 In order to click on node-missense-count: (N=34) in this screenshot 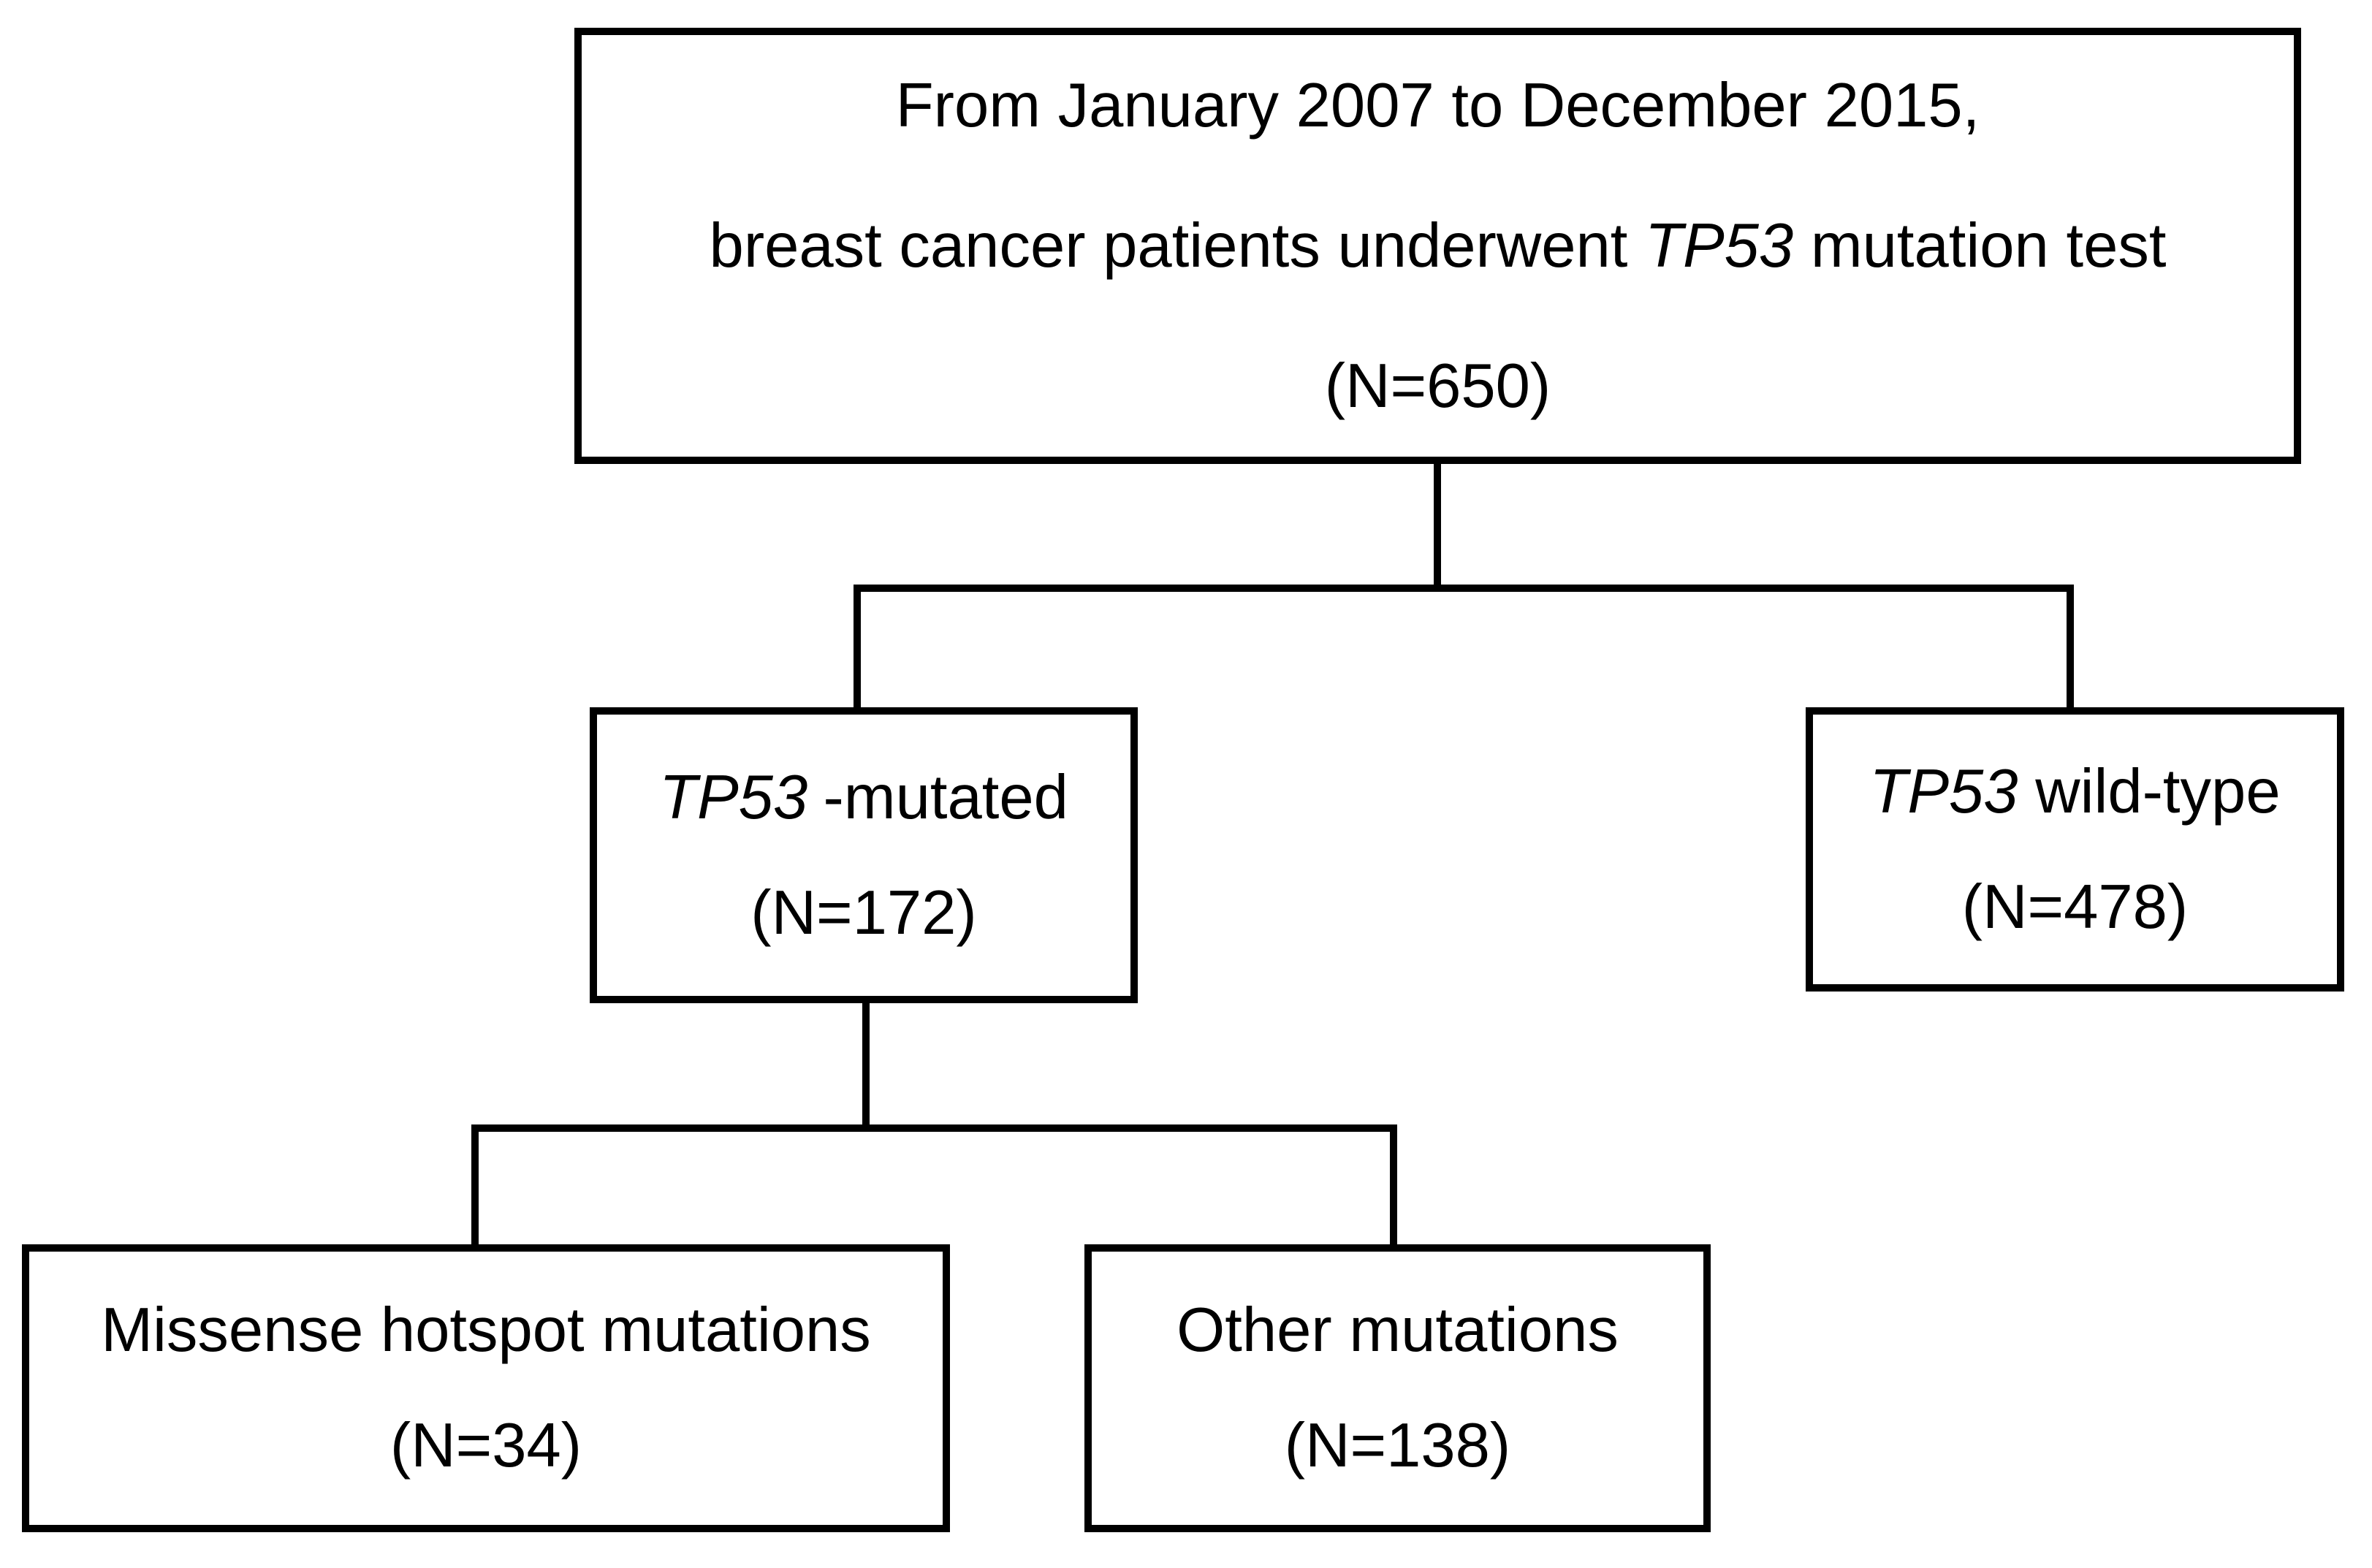, I will do `click(486, 1446)`.